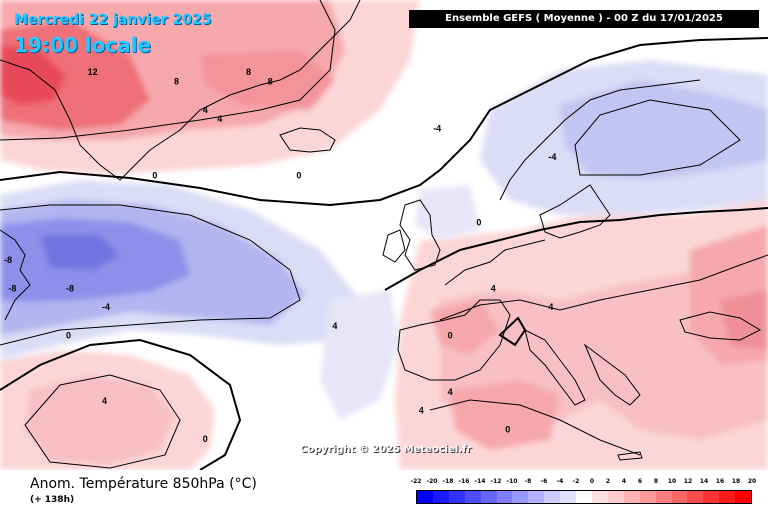 The width and height of the screenshot is (768, 512). Describe the element at coordinates (360, 355) in the screenshot. I see `biscay-cold` at that location.